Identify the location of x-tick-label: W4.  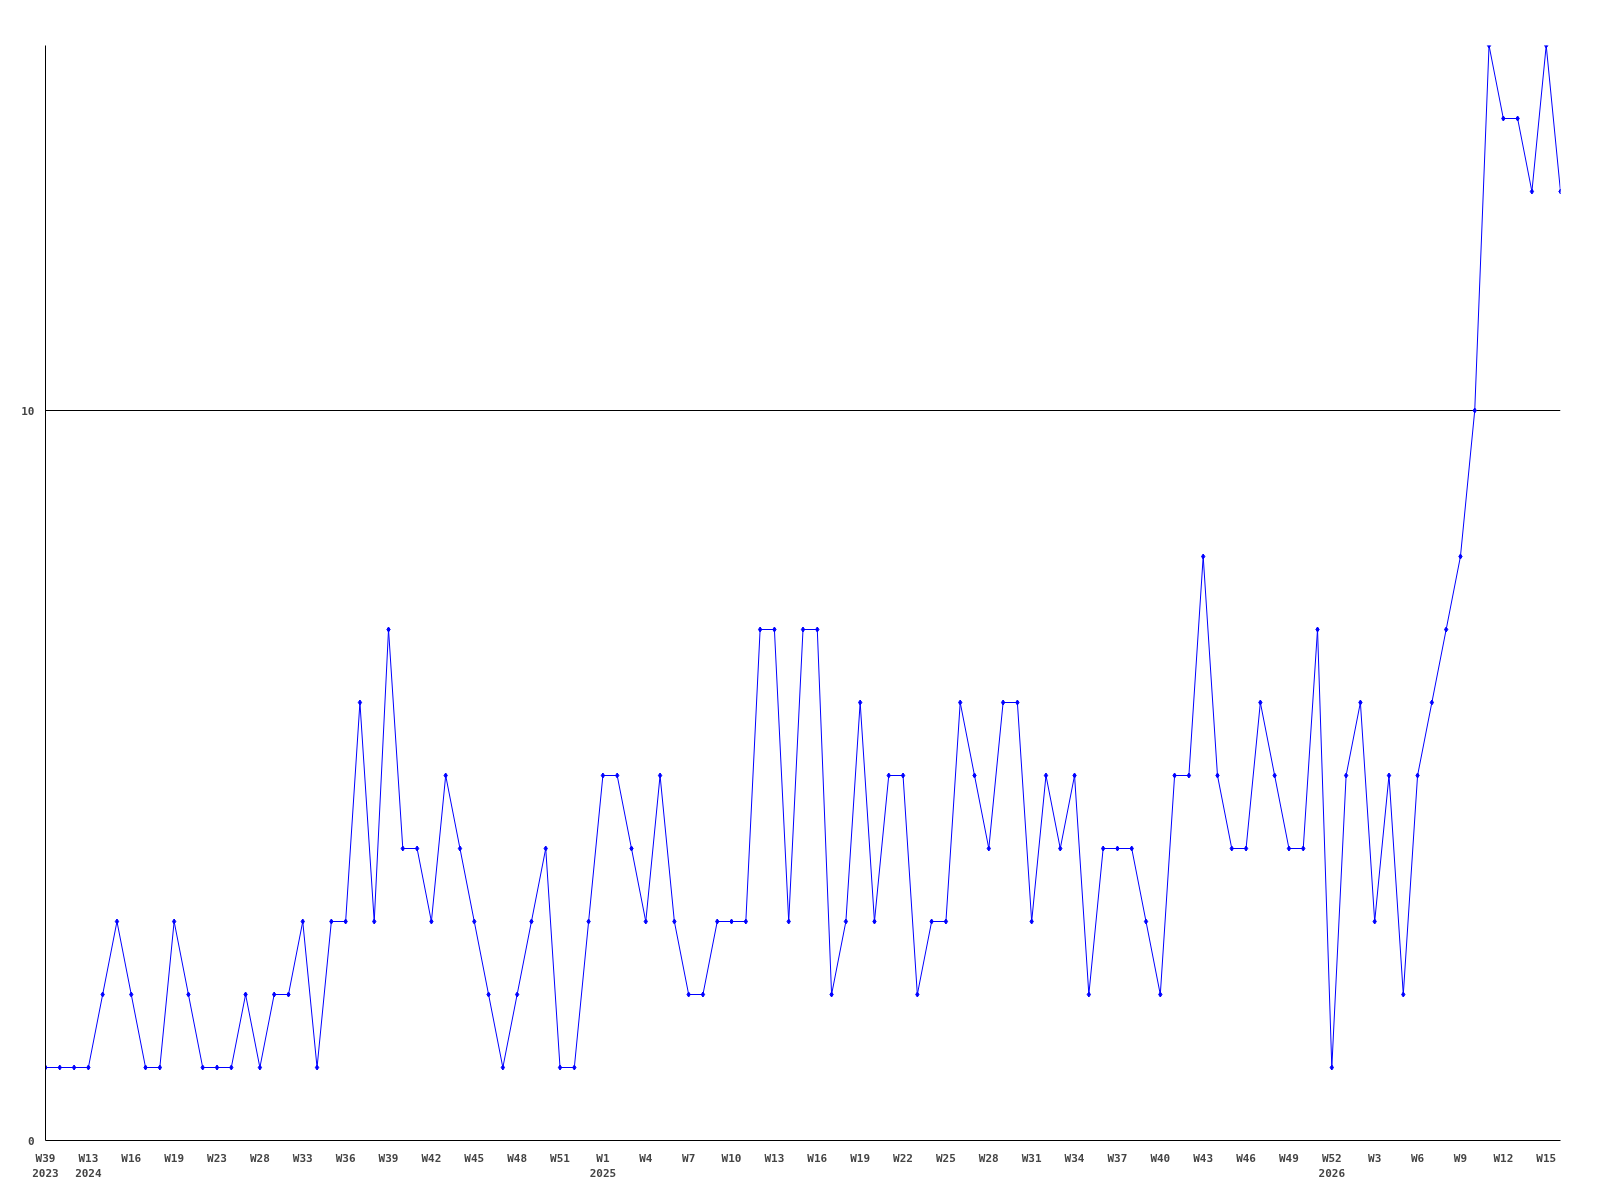
(646, 1158).